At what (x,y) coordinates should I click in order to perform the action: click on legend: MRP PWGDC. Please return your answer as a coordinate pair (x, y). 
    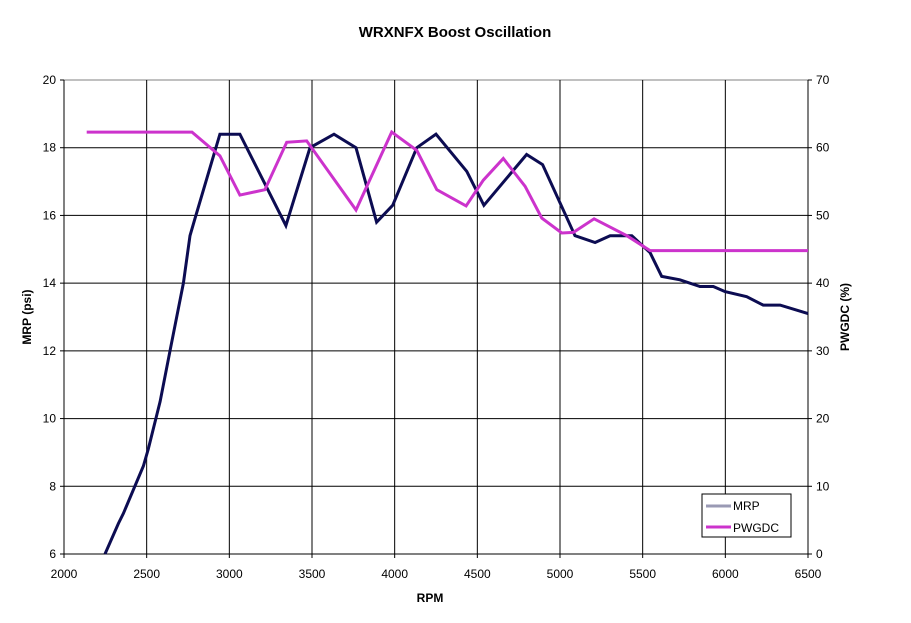
    Looking at the image, I should click on (746, 515).